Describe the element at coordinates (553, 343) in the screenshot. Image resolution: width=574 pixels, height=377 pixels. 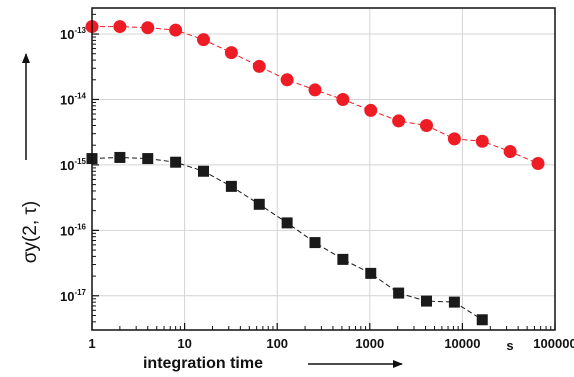
I see `x-tick-label: 100000` at that location.